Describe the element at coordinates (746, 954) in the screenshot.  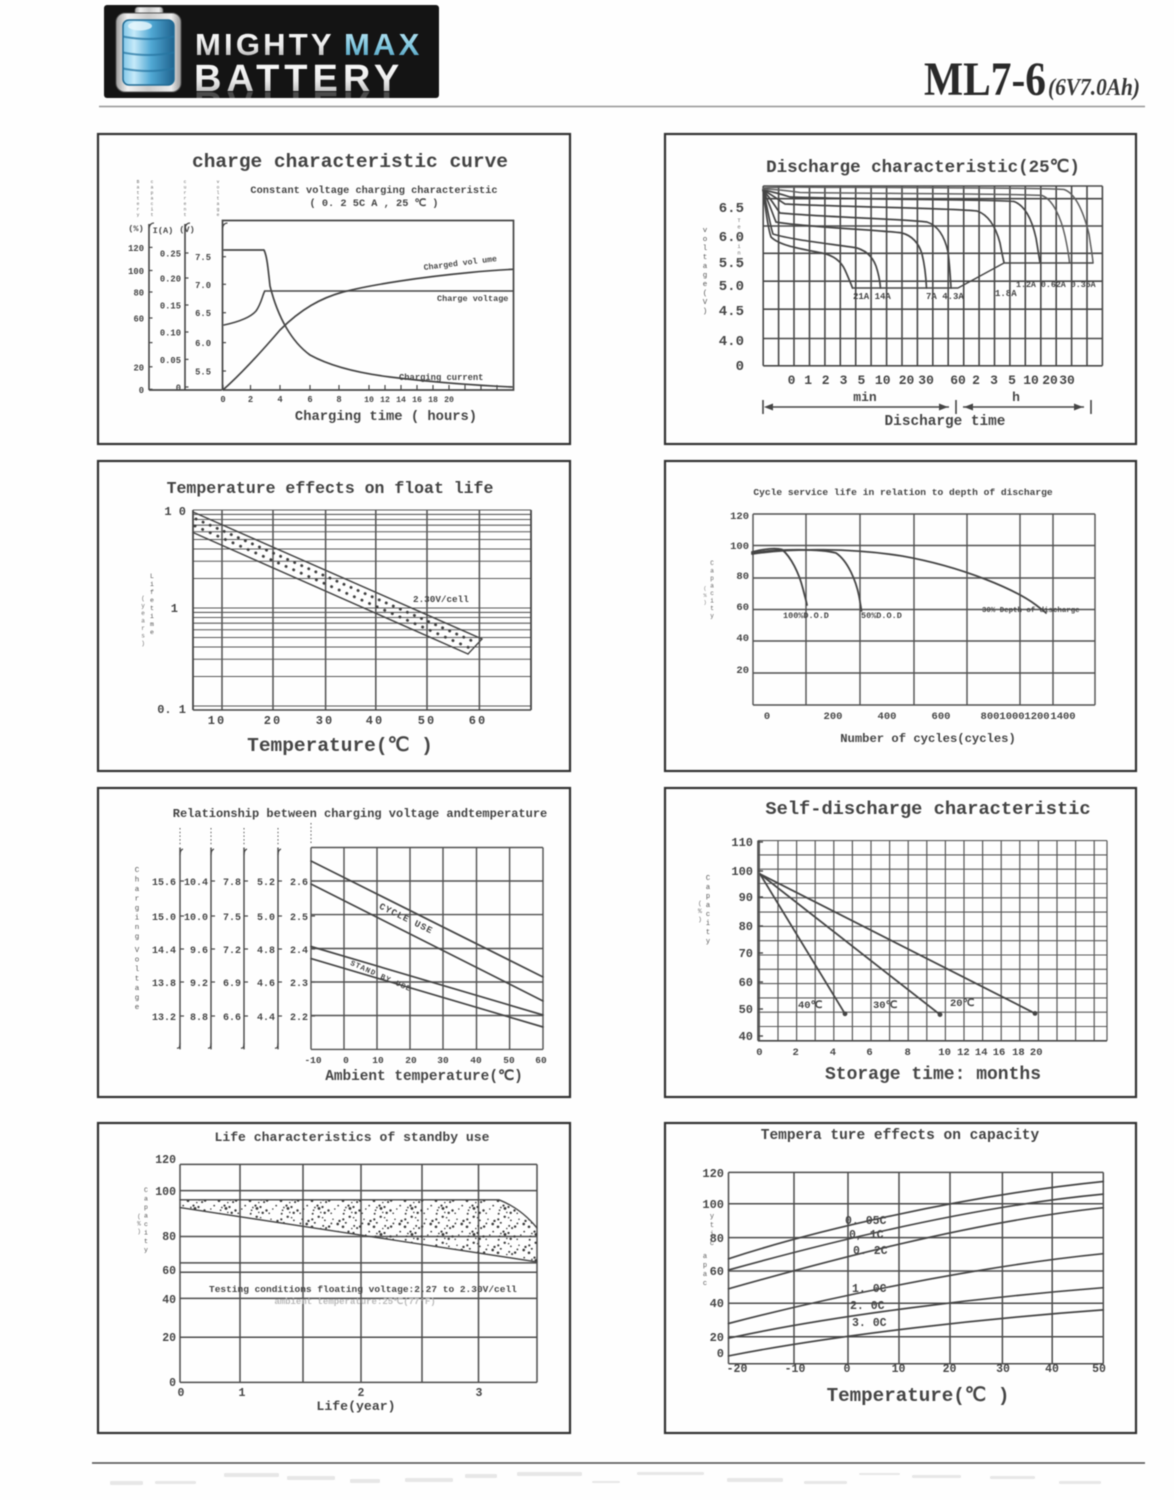
I see `svg-text: 70` at that location.